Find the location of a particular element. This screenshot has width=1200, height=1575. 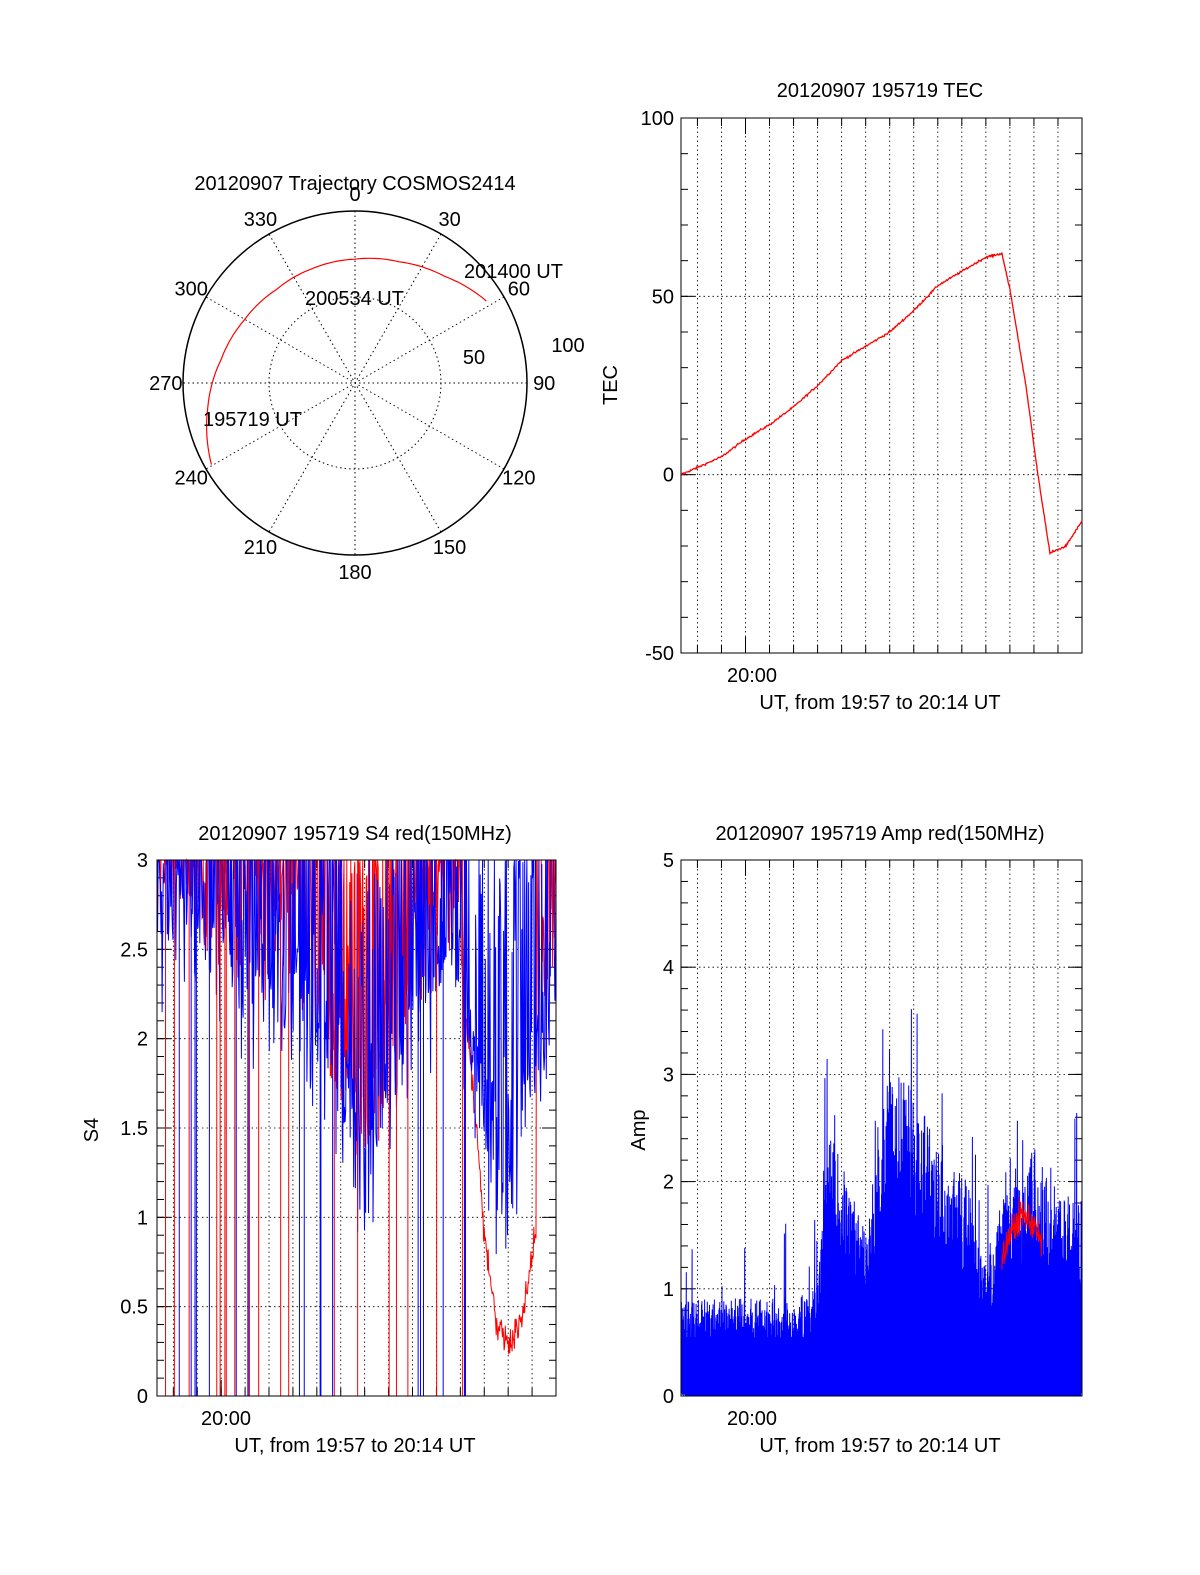

y-tick-label: 50 is located at coordinates (663, 297).